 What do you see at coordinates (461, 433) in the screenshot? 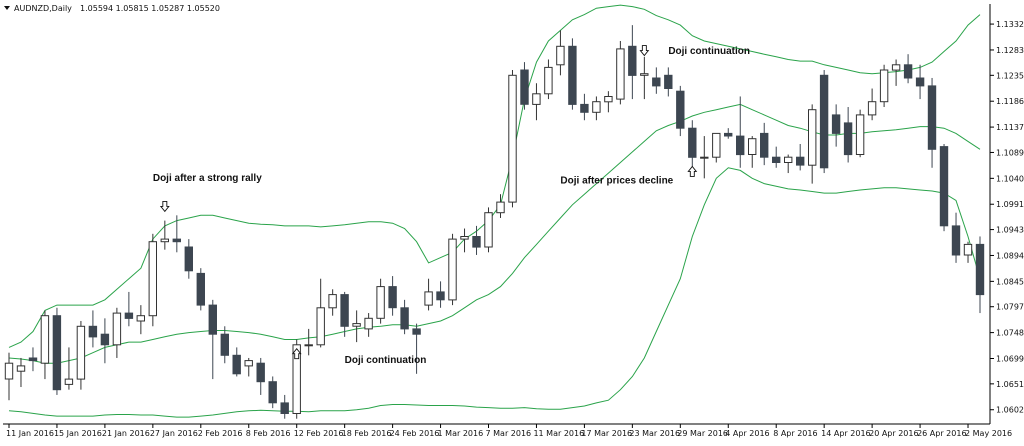
I see `x-tick-label: 1 Mar 2016` at bounding box center [461, 433].